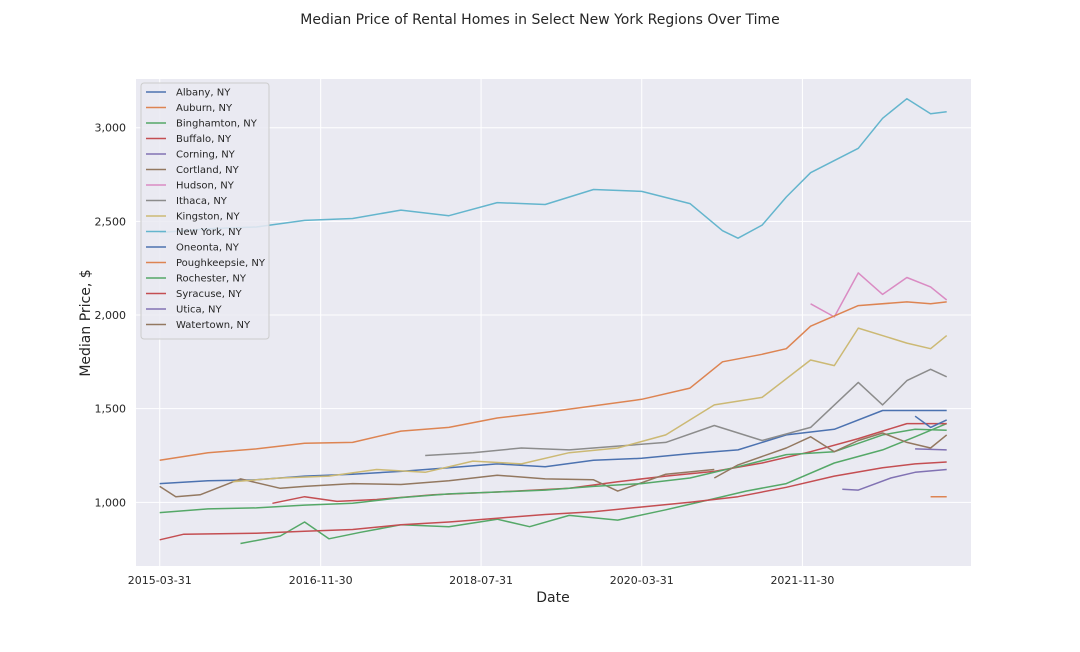 The width and height of the screenshot is (1080, 652). I want to click on series-line-oneonta-ny, so click(931, 422).